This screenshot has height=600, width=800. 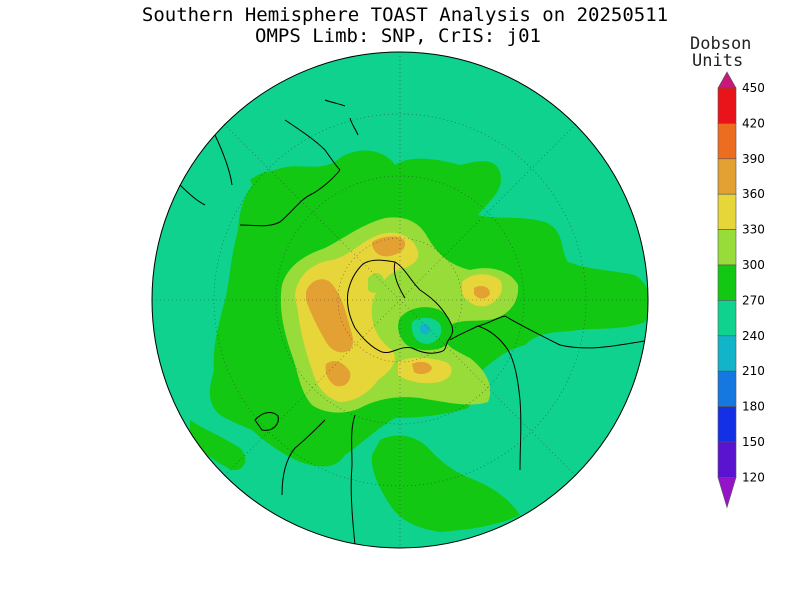 I want to click on colorbar-band-indigo, so click(x=727, y=459).